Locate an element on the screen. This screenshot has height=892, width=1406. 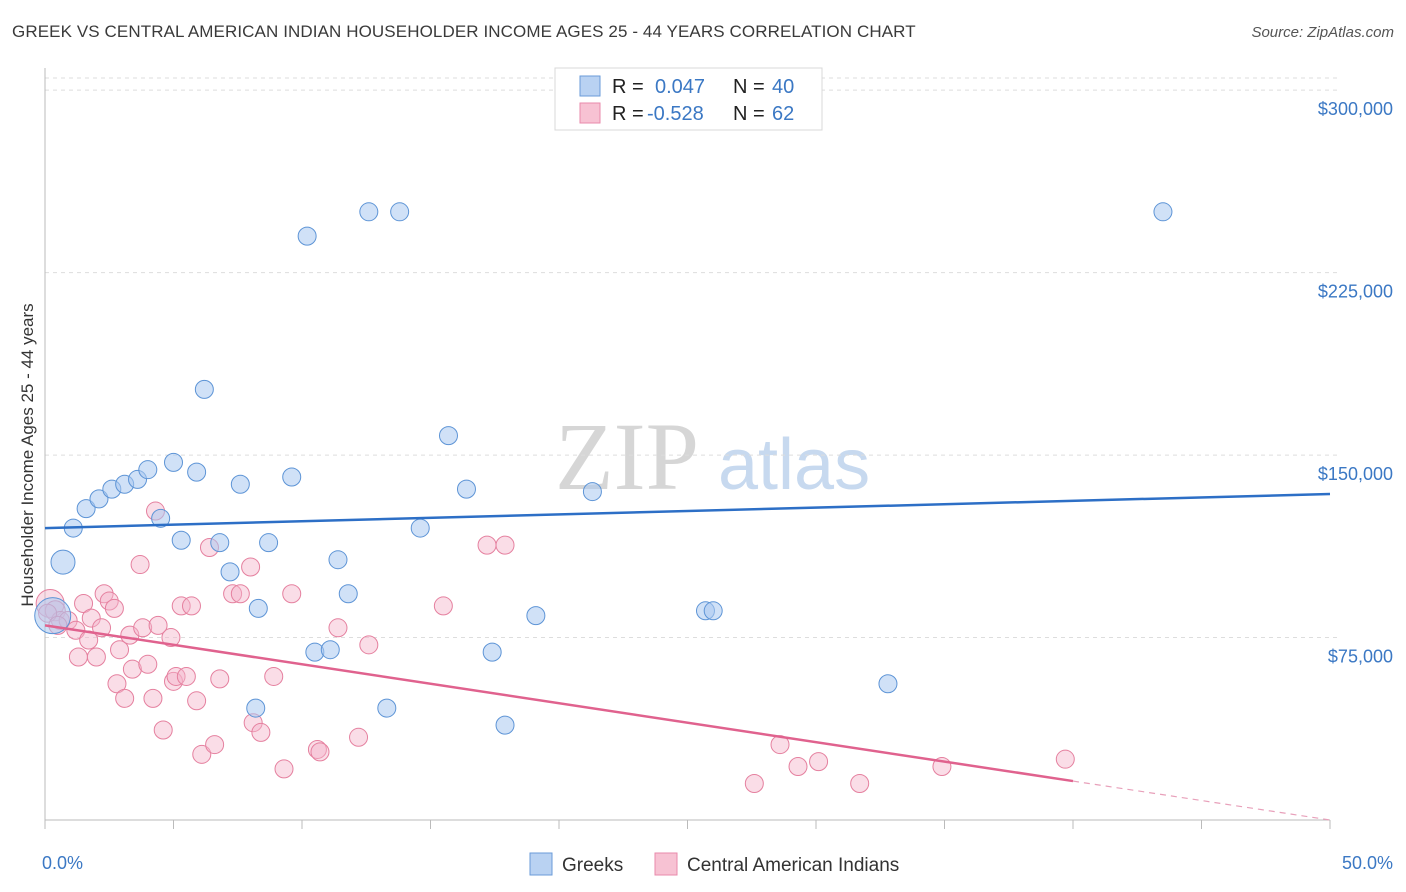
legend-n-value-cai: 62 is located at coordinates (783, 114).